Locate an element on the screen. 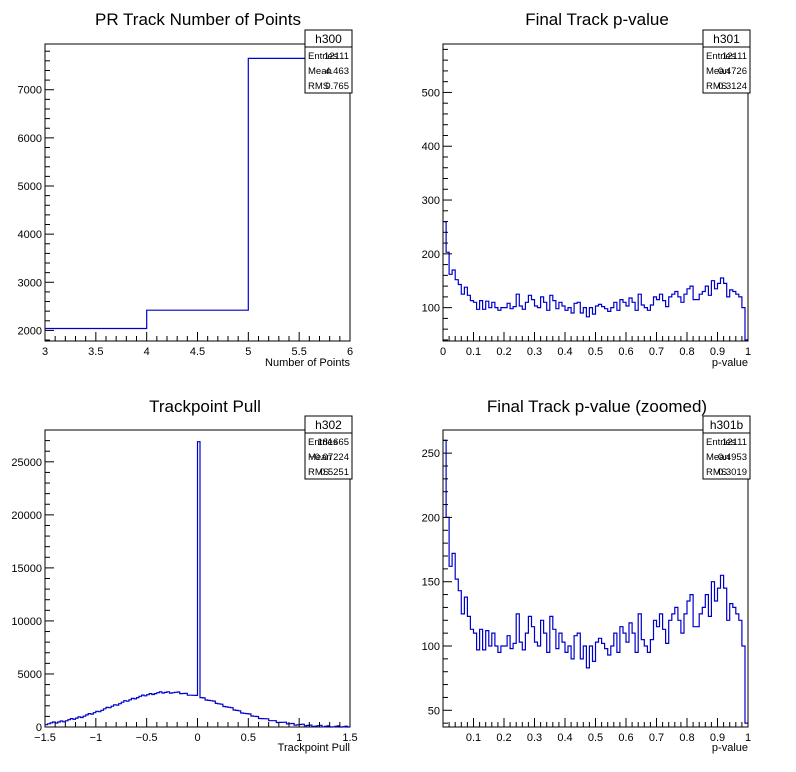 The height and width of the screenshot is (772, 796). x-tick-label: 4 is located at coordinates (147, 352).